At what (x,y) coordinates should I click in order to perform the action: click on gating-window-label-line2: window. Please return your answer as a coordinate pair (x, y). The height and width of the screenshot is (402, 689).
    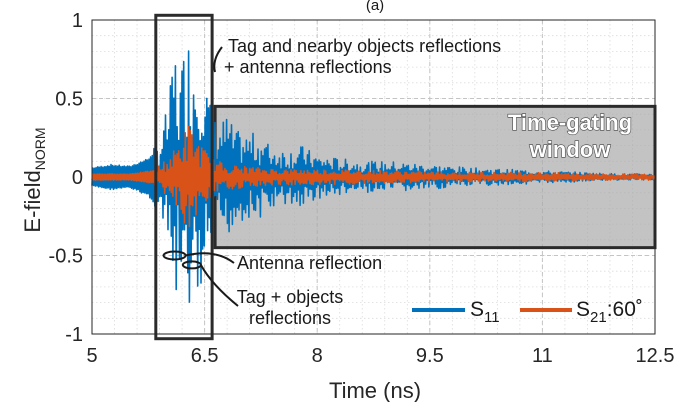
    Looking at the image, I should click on (570, 149).